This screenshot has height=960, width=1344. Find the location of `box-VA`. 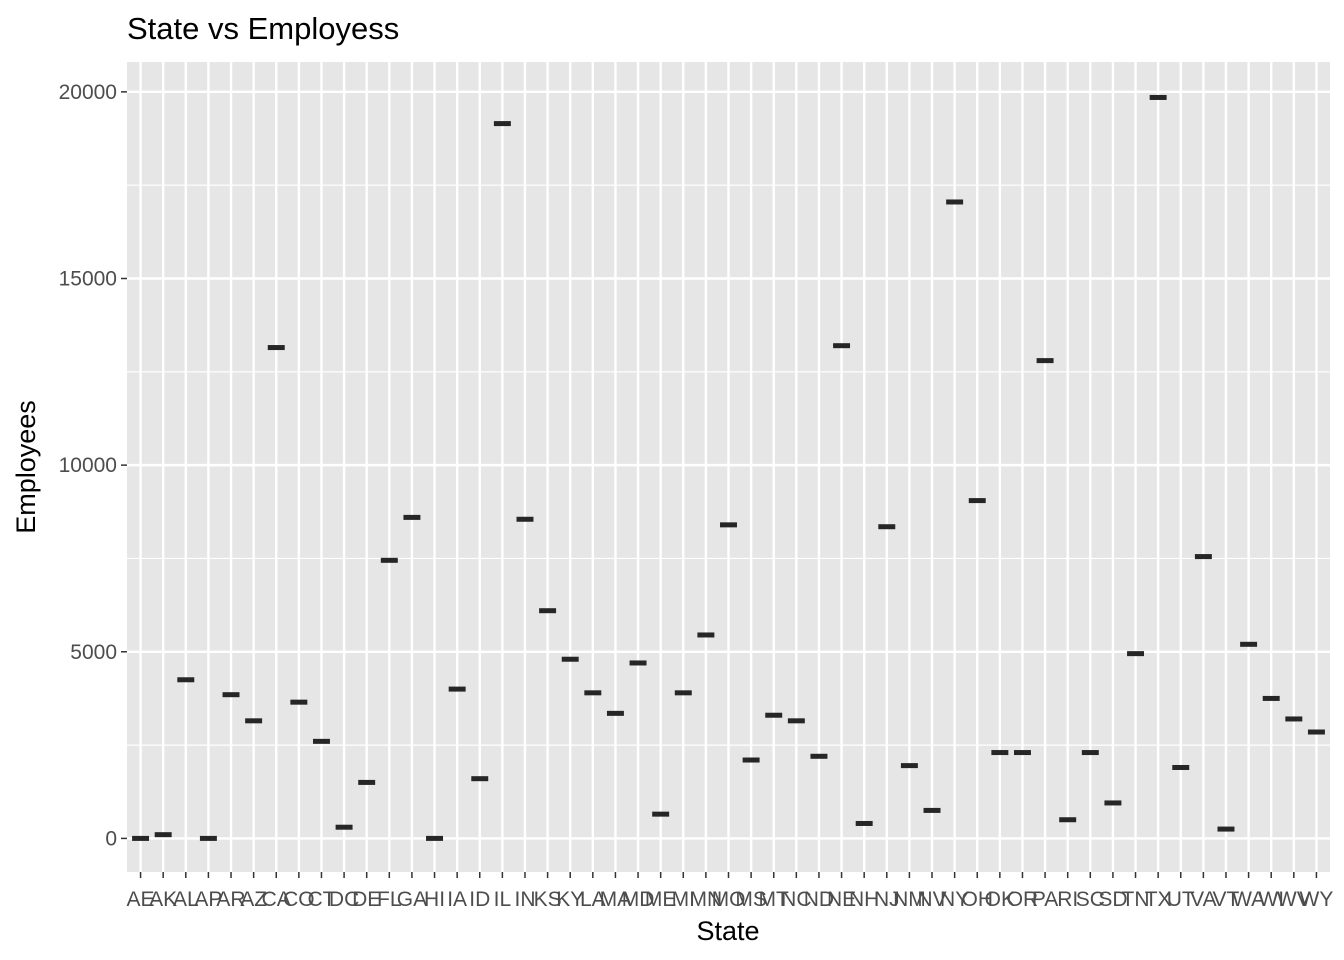

box-VA is located at coordinates (1203, 557).